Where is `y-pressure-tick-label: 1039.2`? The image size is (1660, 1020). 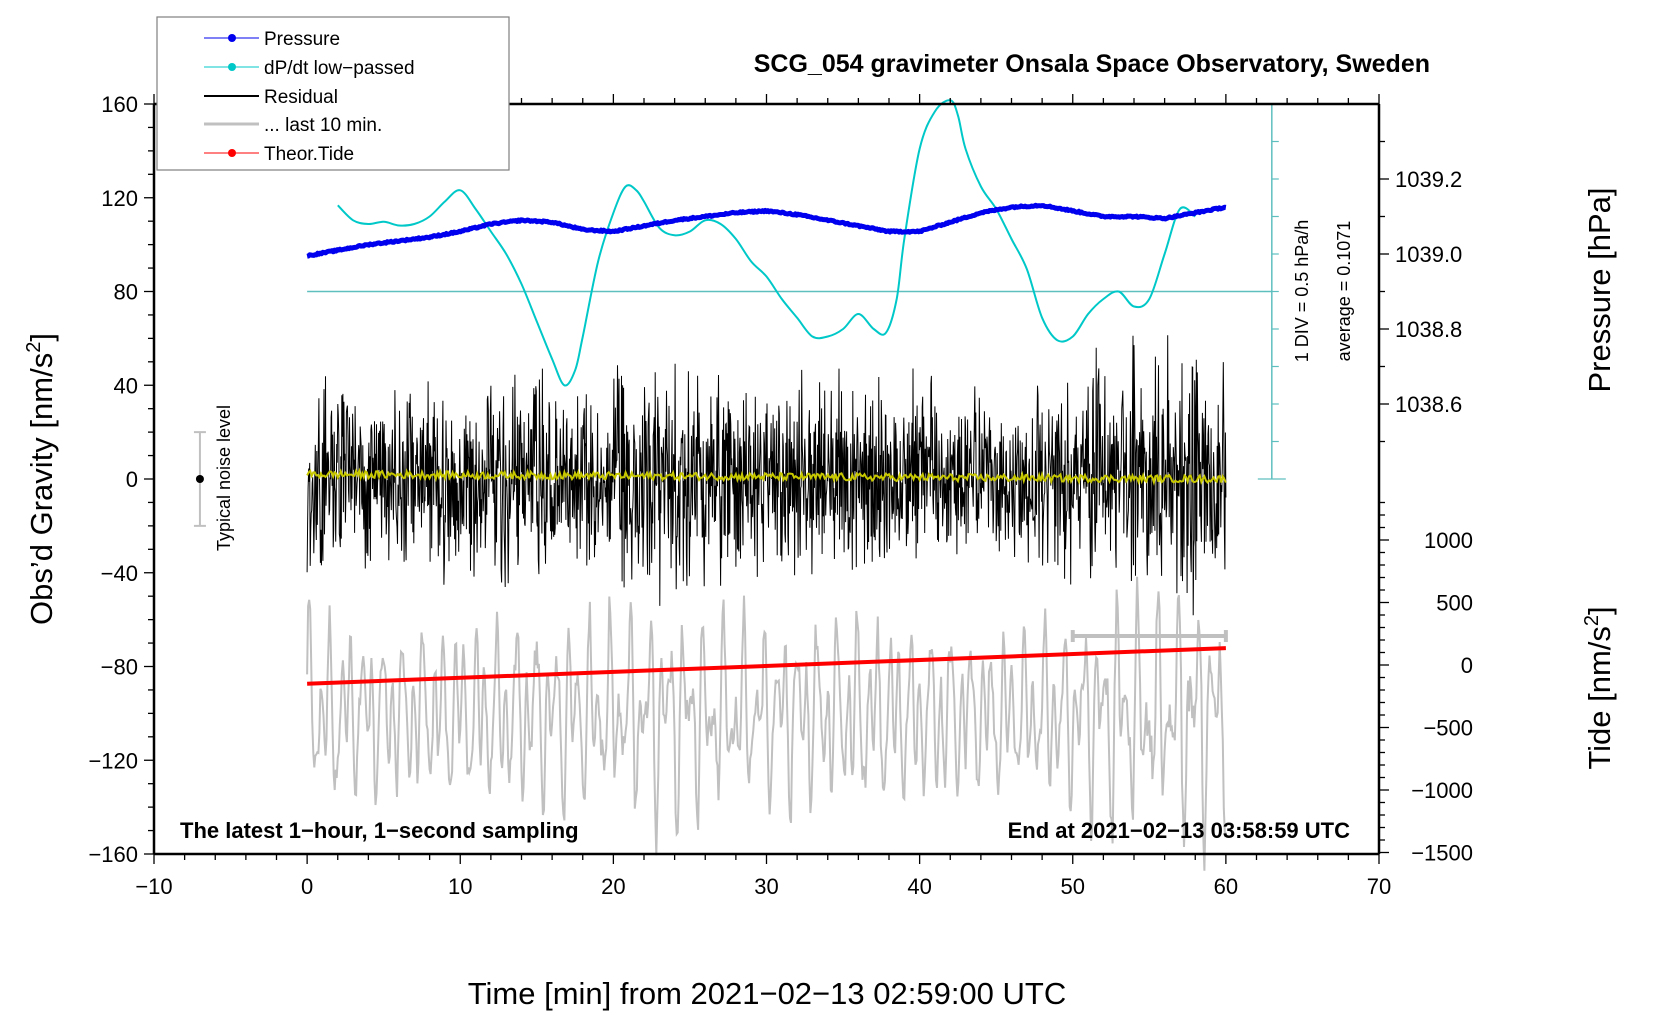
y-pressure-tick-label: 1039.2 is located at coordinates (1428, 179).